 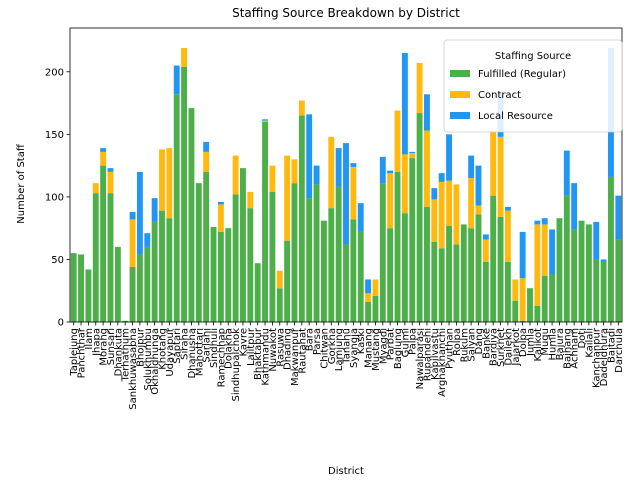 What do you see at coordinates (397, 141) in the screenshot?
I see `bar-baglung-contract` at bounding box center [397, 141].